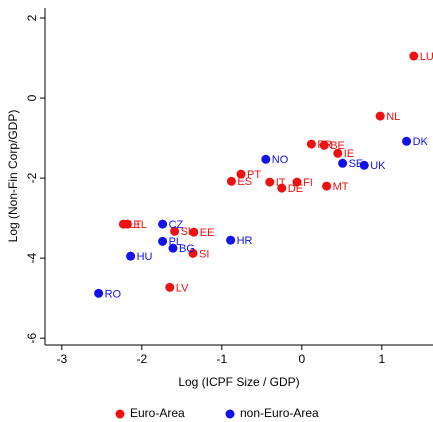 The image size is (433, 422). I want to click on x-tick-label: -2, so click(141, 359).